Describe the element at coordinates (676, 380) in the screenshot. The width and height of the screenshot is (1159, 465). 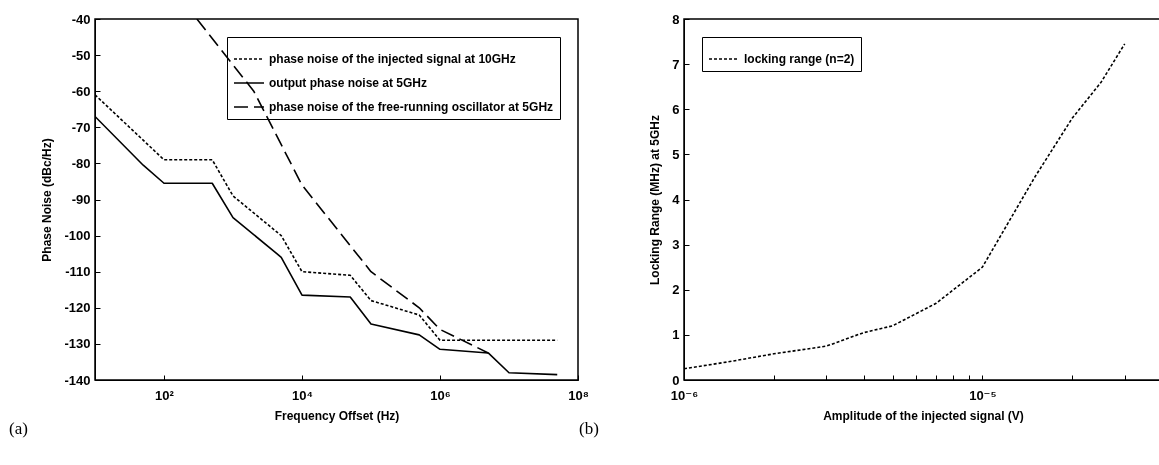
I see `y-tick-label: 0` at that location.